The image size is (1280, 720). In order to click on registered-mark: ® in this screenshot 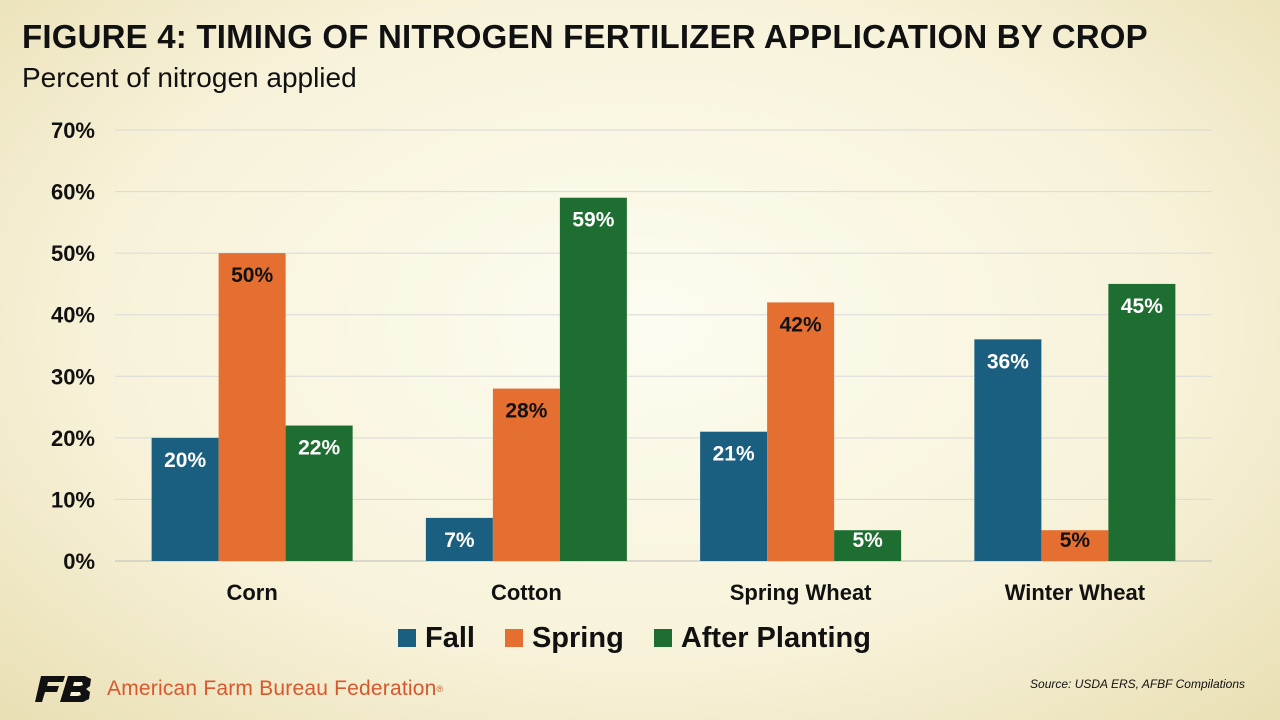, I will do `click(440, 689)`.